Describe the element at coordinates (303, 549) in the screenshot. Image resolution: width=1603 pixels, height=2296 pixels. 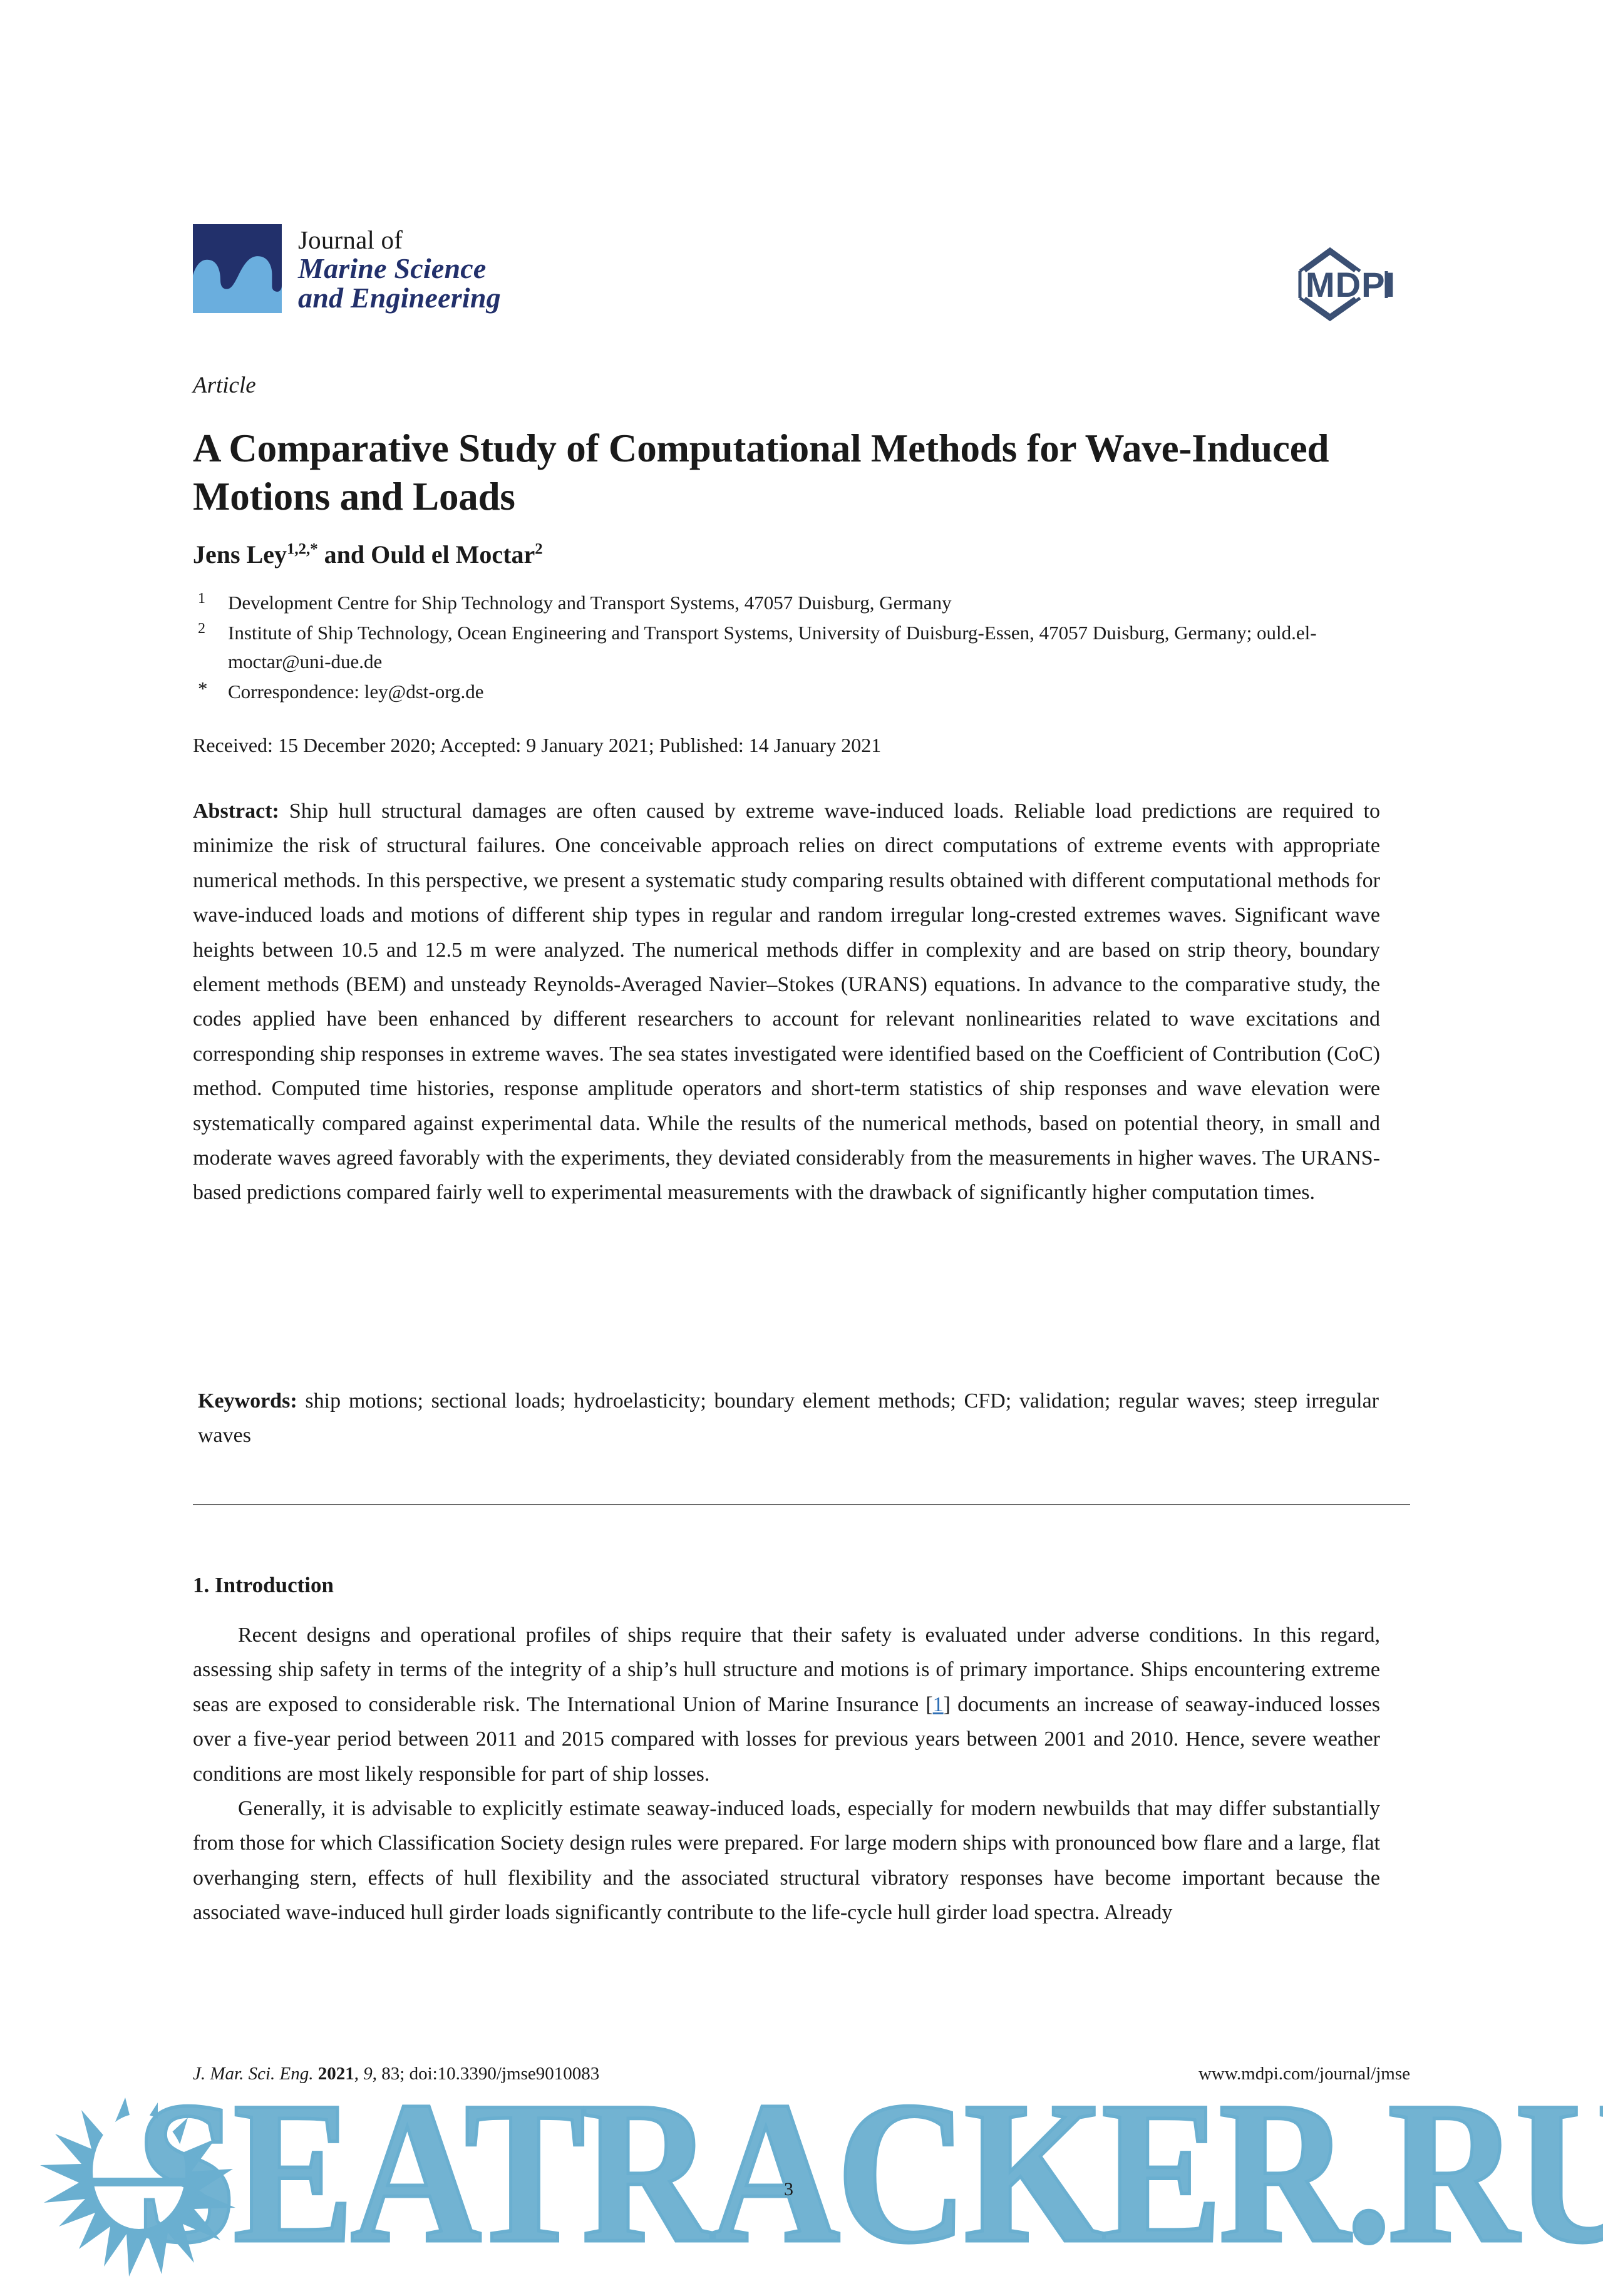
I see `author-1-affiliation-marks: 1,2,*` at that location.